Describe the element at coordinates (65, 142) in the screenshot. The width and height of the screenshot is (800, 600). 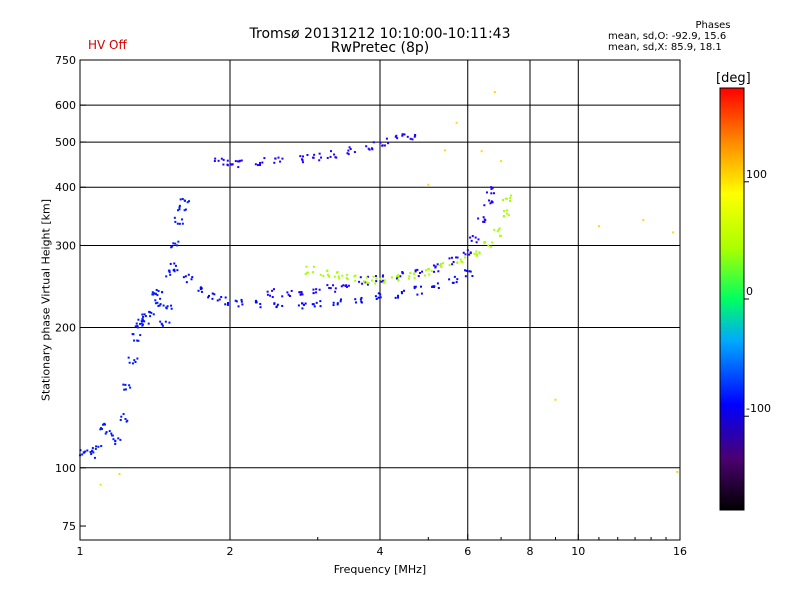
I see `y-tick-label: 500` at that location.